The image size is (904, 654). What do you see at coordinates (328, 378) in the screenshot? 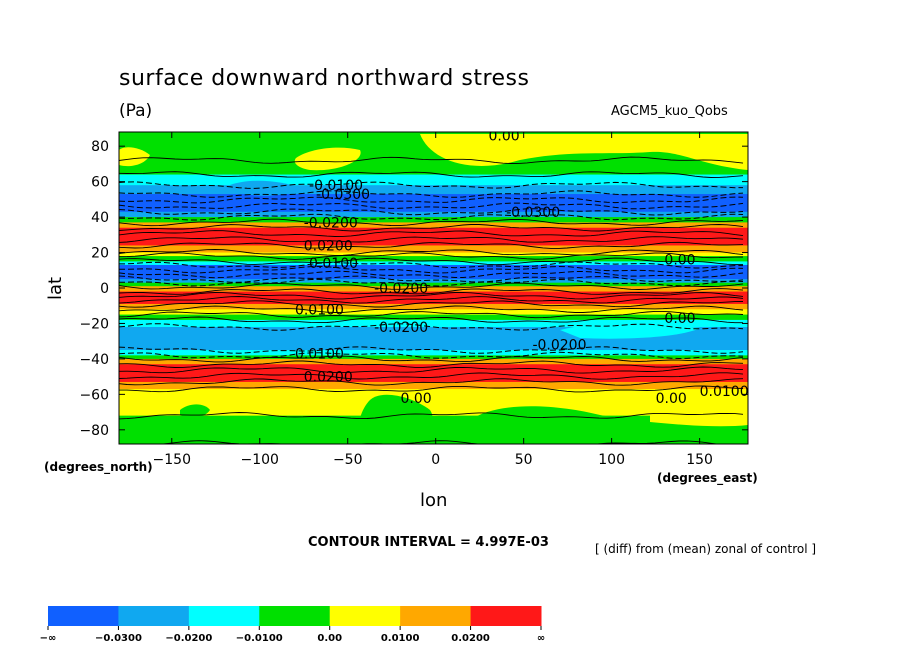
I see `contour-label-12: 0.0200` at bounding box center [328, 378].